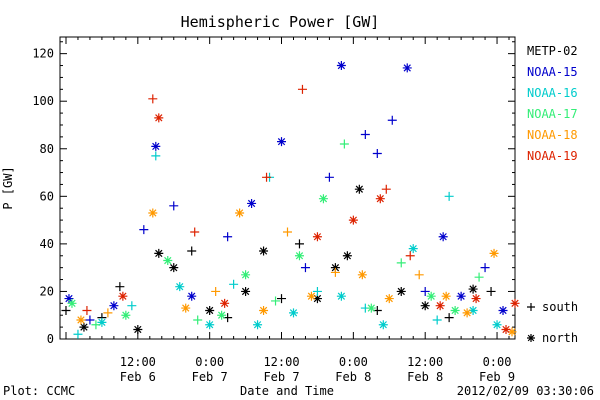  I want to click on y-tick-label: 40, so click(47, 244).